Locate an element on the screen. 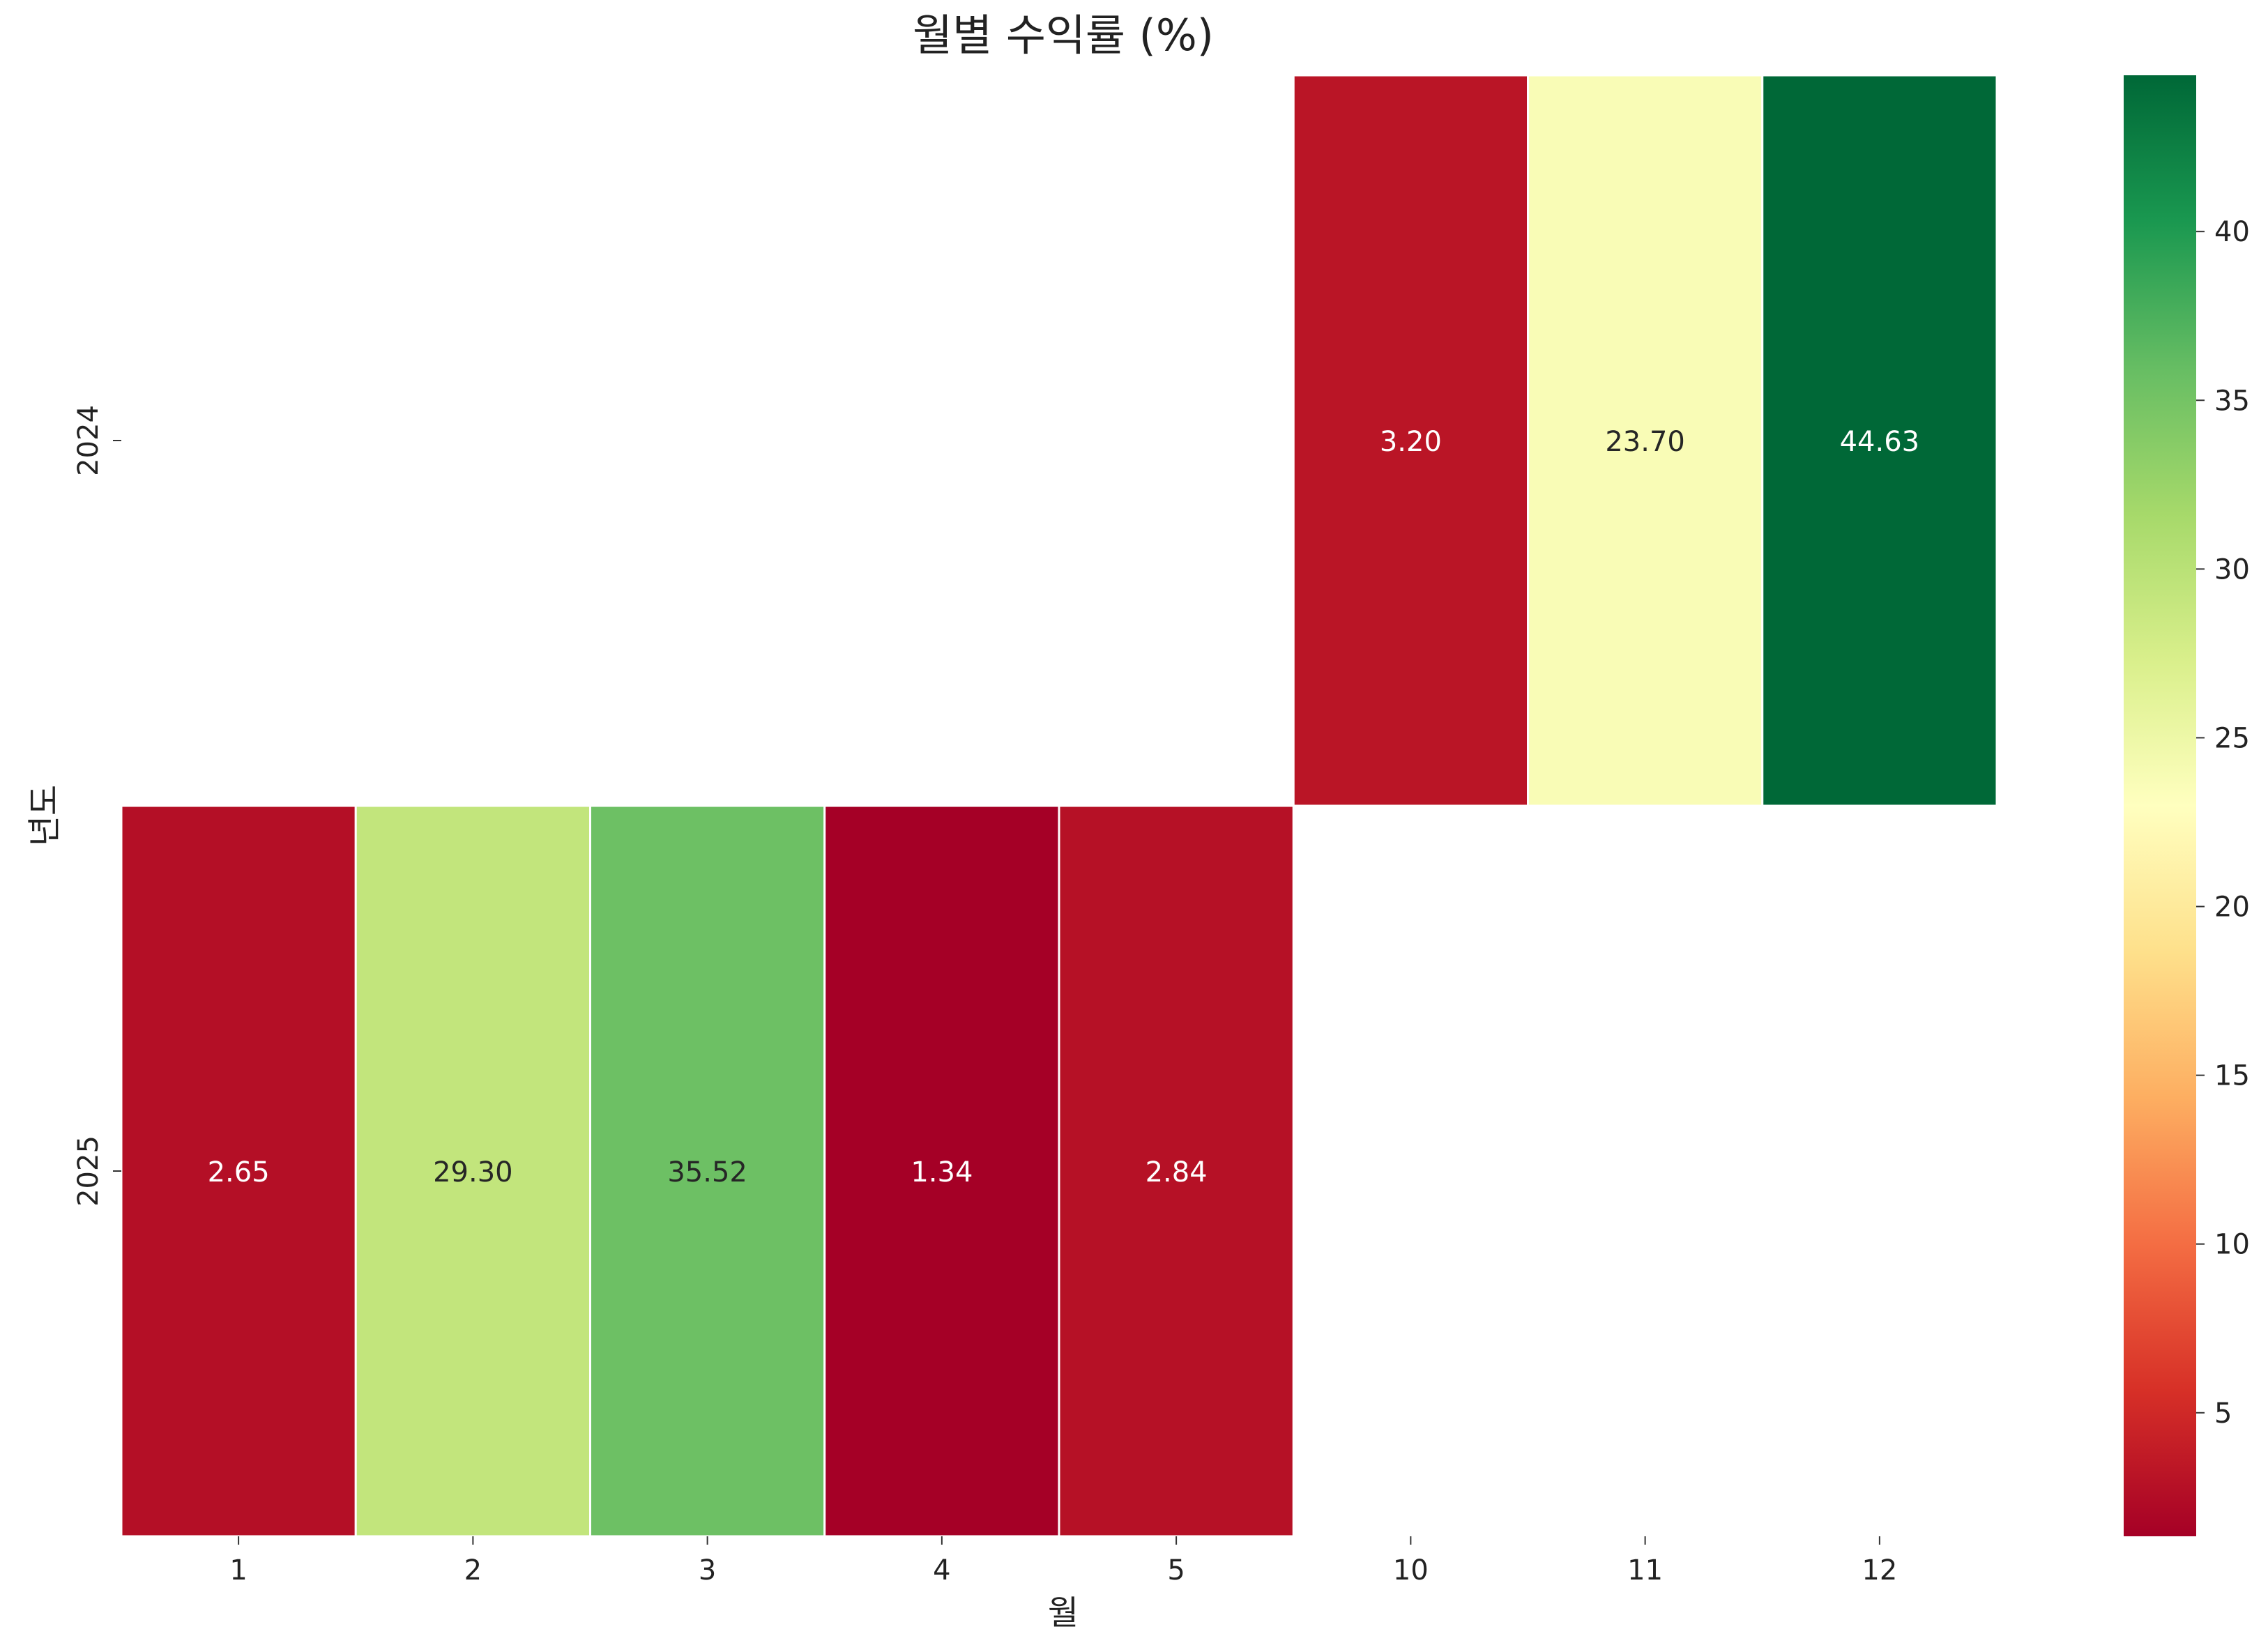  heatmap-cell-label: 35.52 is located at coordinates (707, 1172).